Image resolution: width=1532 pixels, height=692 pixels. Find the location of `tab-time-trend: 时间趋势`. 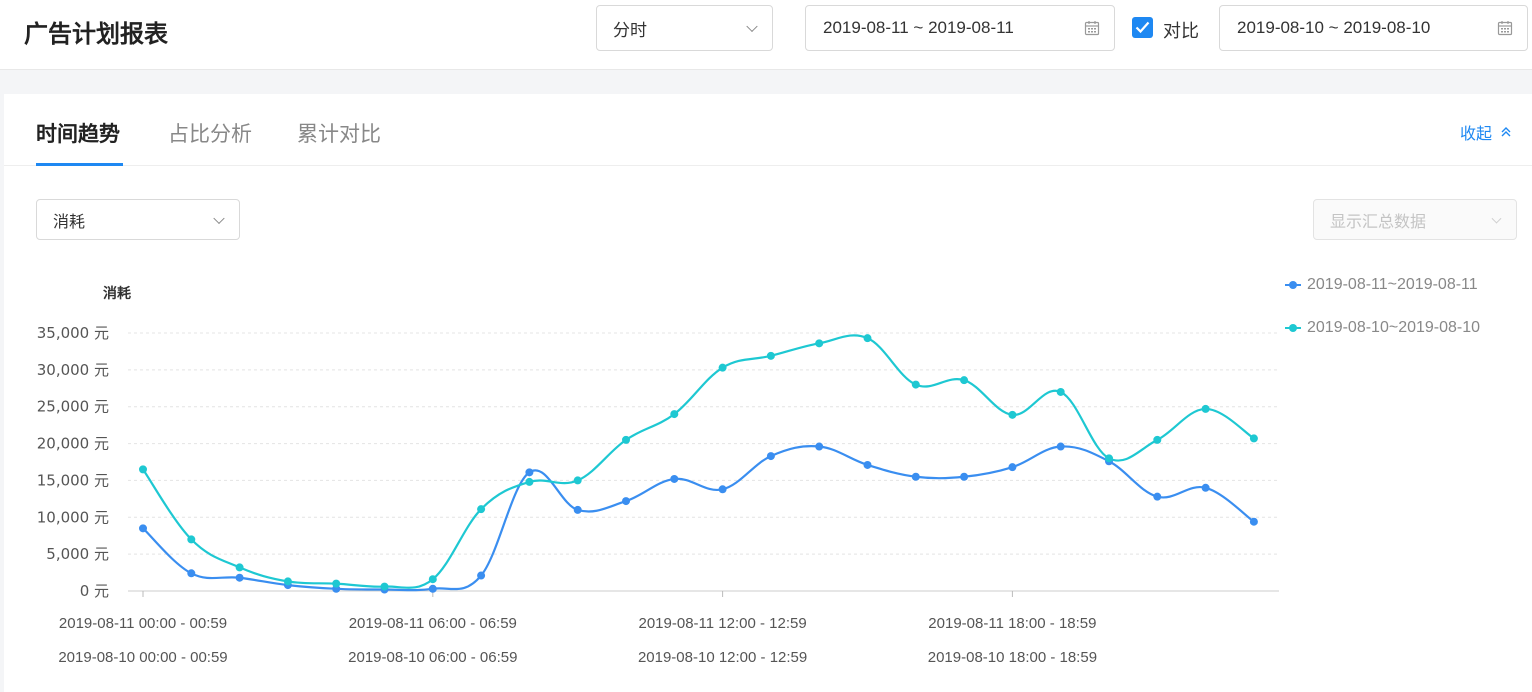

tab-time-trend: 时间趋势 is located at coordinates (78, 134).